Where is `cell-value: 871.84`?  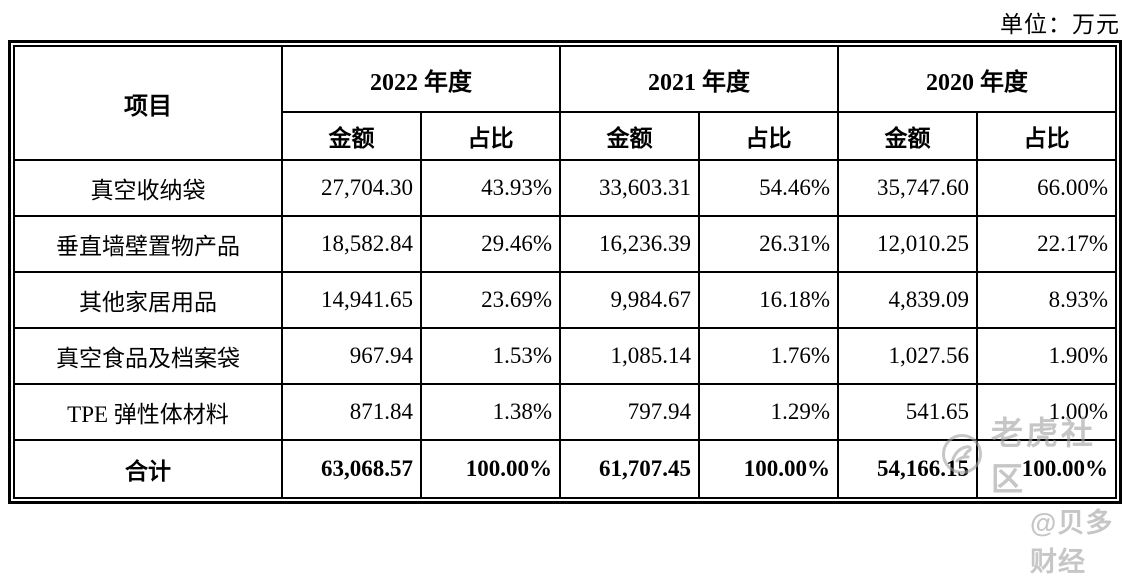
cell-value: 871.84 is located at coordinates (351, 412).